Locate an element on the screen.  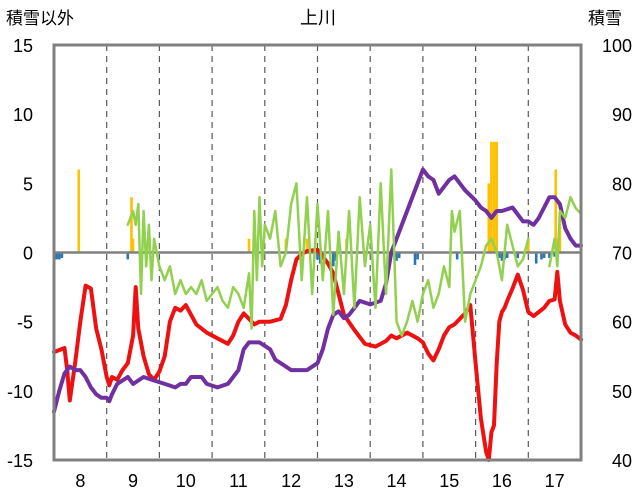
x-tick: 11 is located at coordinates (238, 481).